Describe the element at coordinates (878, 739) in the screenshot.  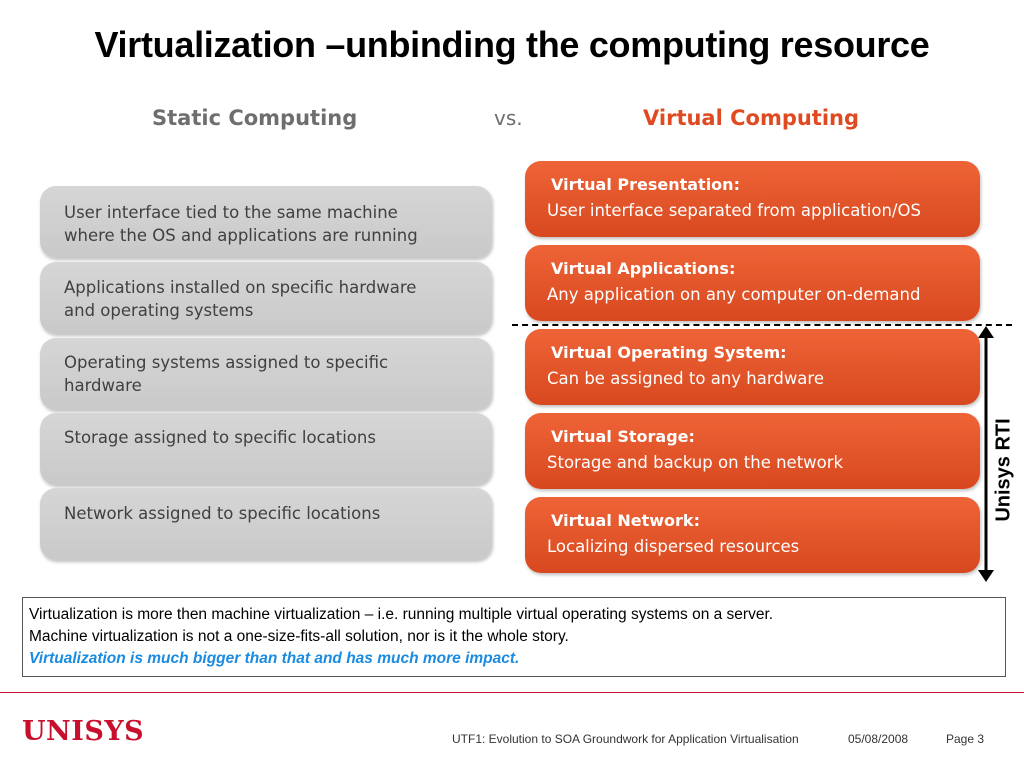
I see `footer-date: 05/08/2008` at that location.